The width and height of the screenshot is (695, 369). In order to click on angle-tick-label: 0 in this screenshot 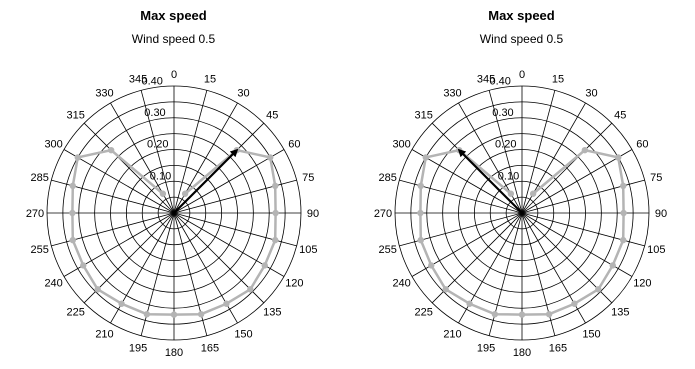, I will do `click(522, 75)`.